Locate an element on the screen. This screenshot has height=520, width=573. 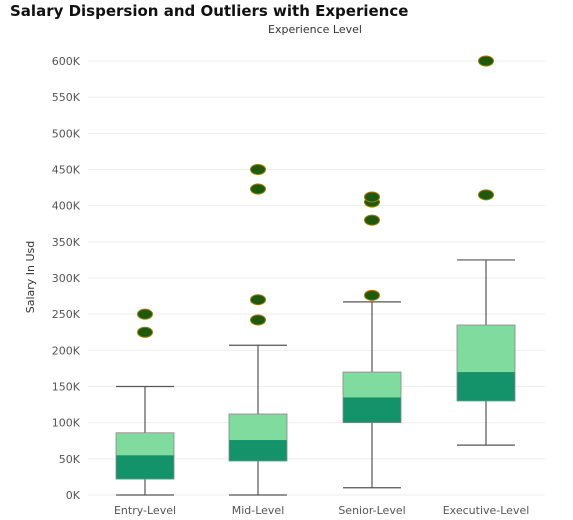
box-entry-level is located at coordinates (145, 402).